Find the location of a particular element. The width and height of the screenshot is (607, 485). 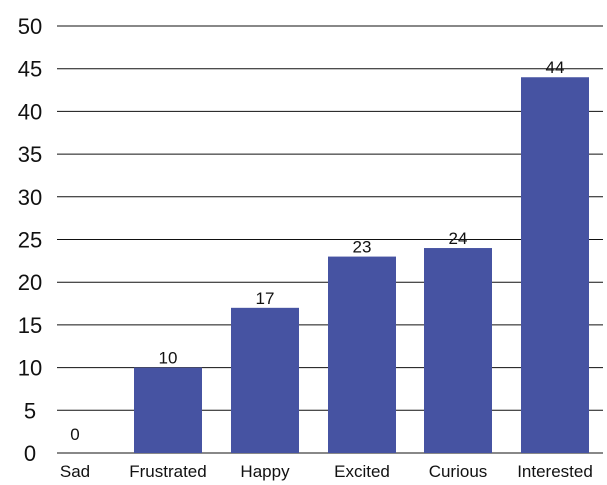

x-category-label-sad: Sad is located at coordinates (75, 471).